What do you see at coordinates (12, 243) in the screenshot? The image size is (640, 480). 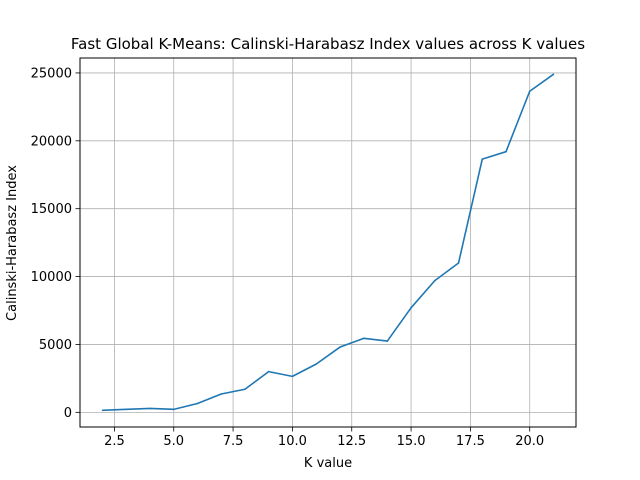 I see `y-axis-label: Calinski-Harabasz Index` at bounding box center [12, 243].